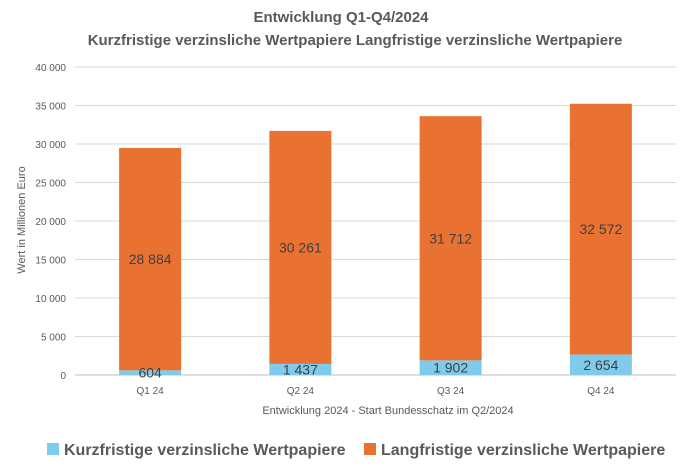  What do you see at coordinates (205, 450) in the screenshot?
I see `legend-label: Kurzfristige verzinsliche Wertpapiere` at bounding box center [205, 450].